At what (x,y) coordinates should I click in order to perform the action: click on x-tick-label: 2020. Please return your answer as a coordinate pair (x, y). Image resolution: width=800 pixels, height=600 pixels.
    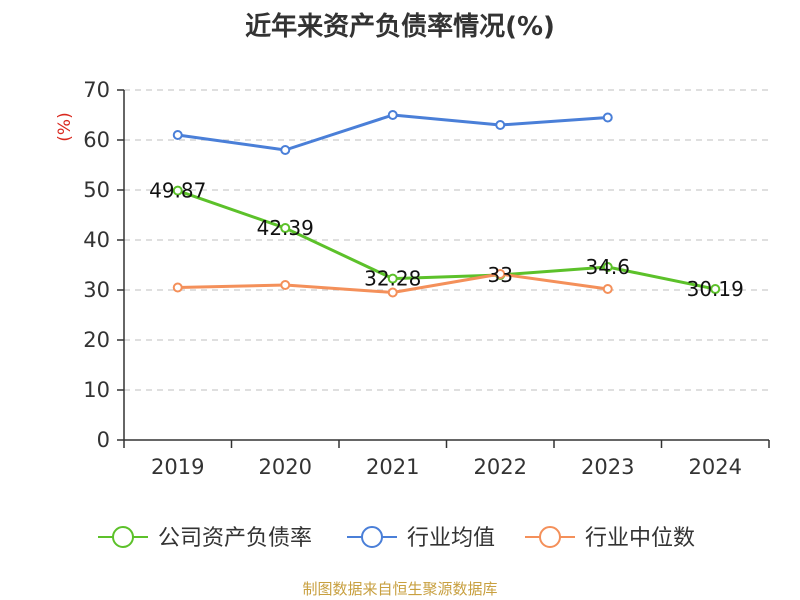
    Looking at the image, I should click on (285, 467).